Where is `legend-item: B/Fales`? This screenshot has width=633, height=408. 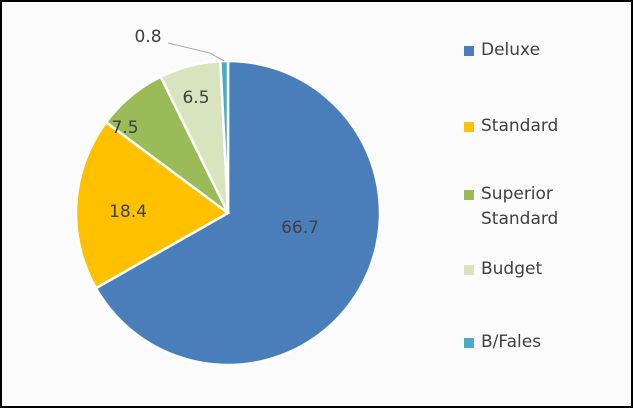 legend-item: B/Fales is located at coordinates (539, 342).